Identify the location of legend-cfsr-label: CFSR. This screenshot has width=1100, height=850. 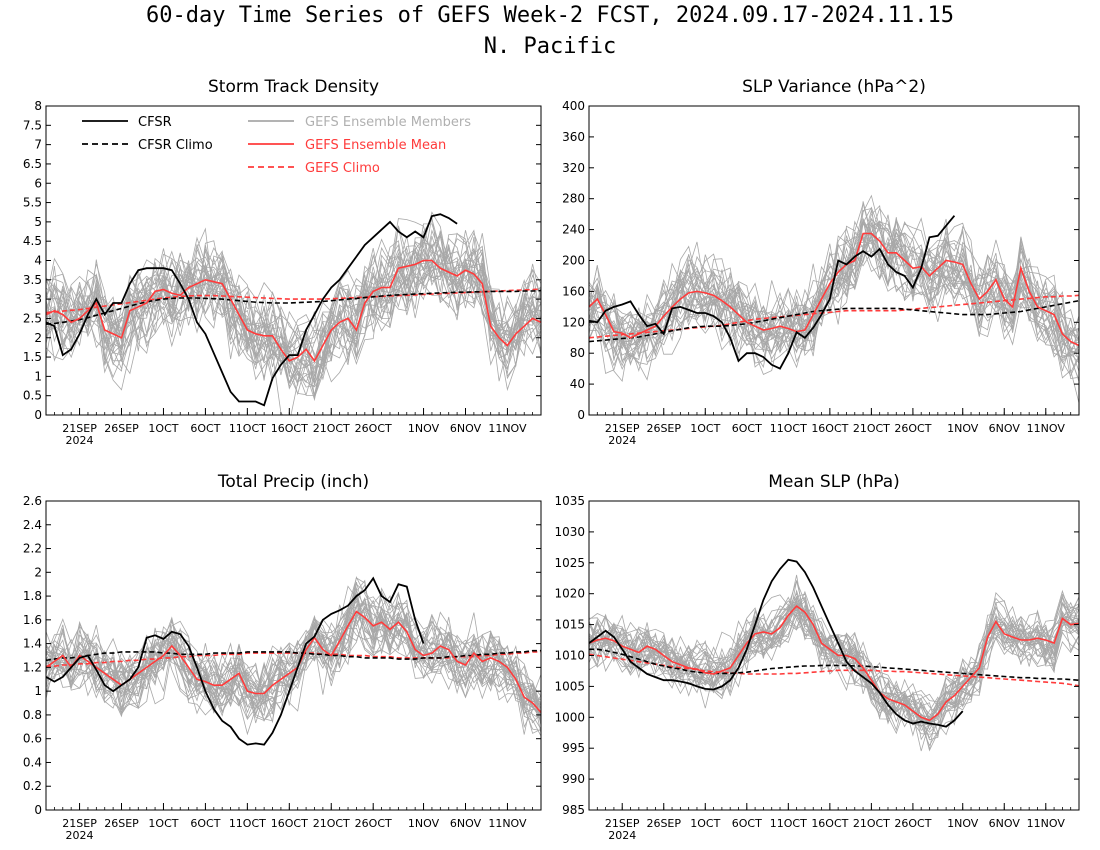
(155, 122).